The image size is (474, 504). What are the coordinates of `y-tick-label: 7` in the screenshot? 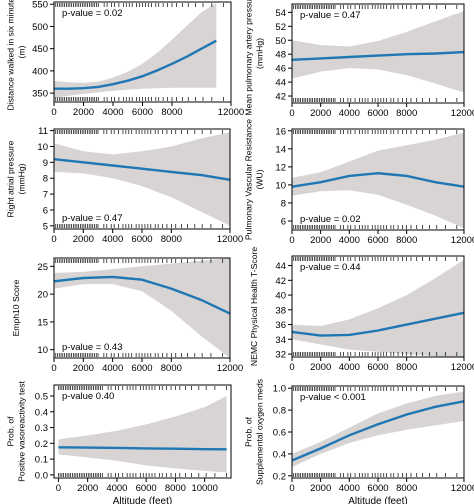 It's located at (45, 195).